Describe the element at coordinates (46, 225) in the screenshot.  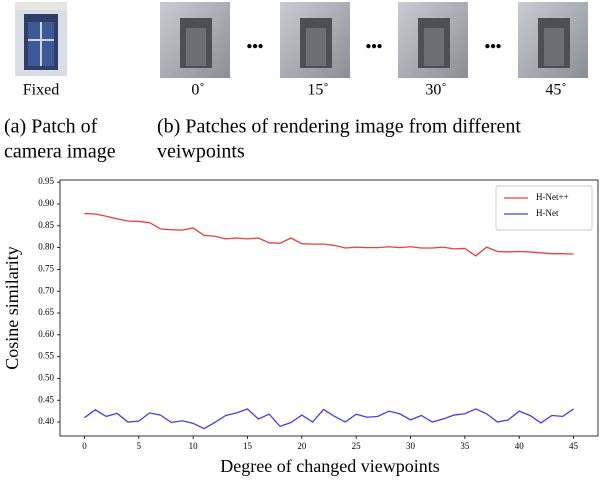
I see `y-tick-label: 0.85` at that location.